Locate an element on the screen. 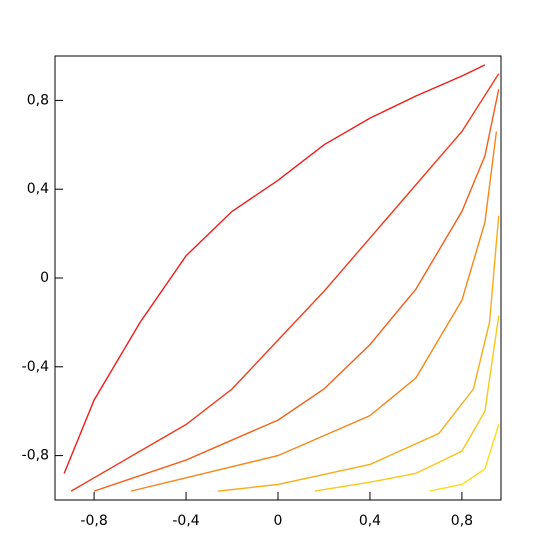 Image resolution: width=556 pixels, height=560 pixels. x-tick-label: -0,8 is located at coordinates (93, 521).